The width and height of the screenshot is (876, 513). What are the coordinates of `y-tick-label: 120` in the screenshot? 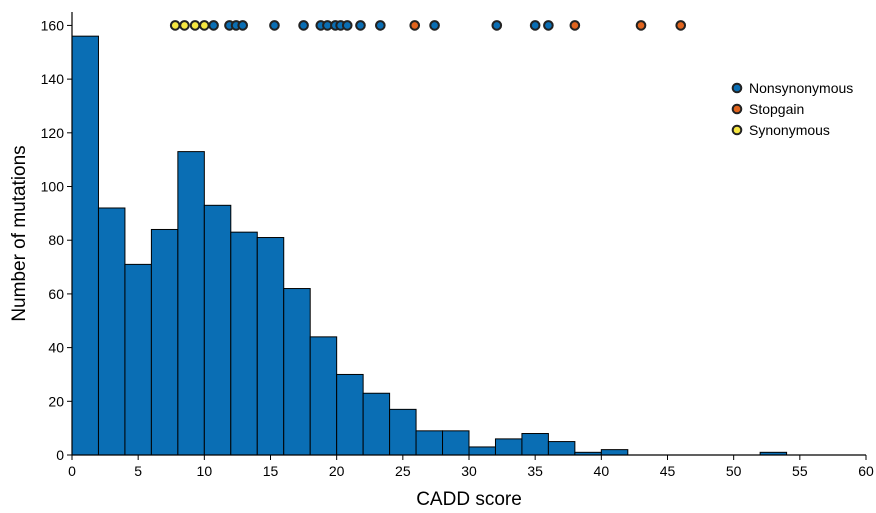 It's located at (53, 133).